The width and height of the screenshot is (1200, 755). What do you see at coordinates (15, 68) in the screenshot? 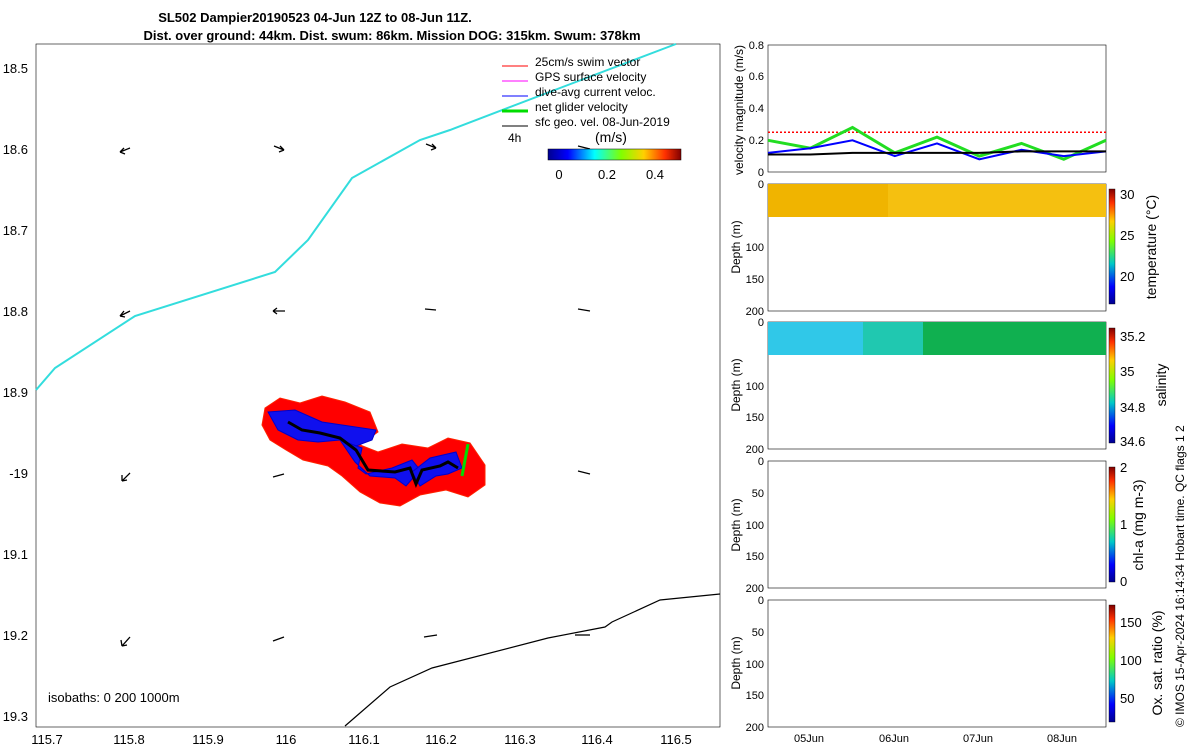
I see `map-y-tick: 18.5` at bounding box center [15, 68].